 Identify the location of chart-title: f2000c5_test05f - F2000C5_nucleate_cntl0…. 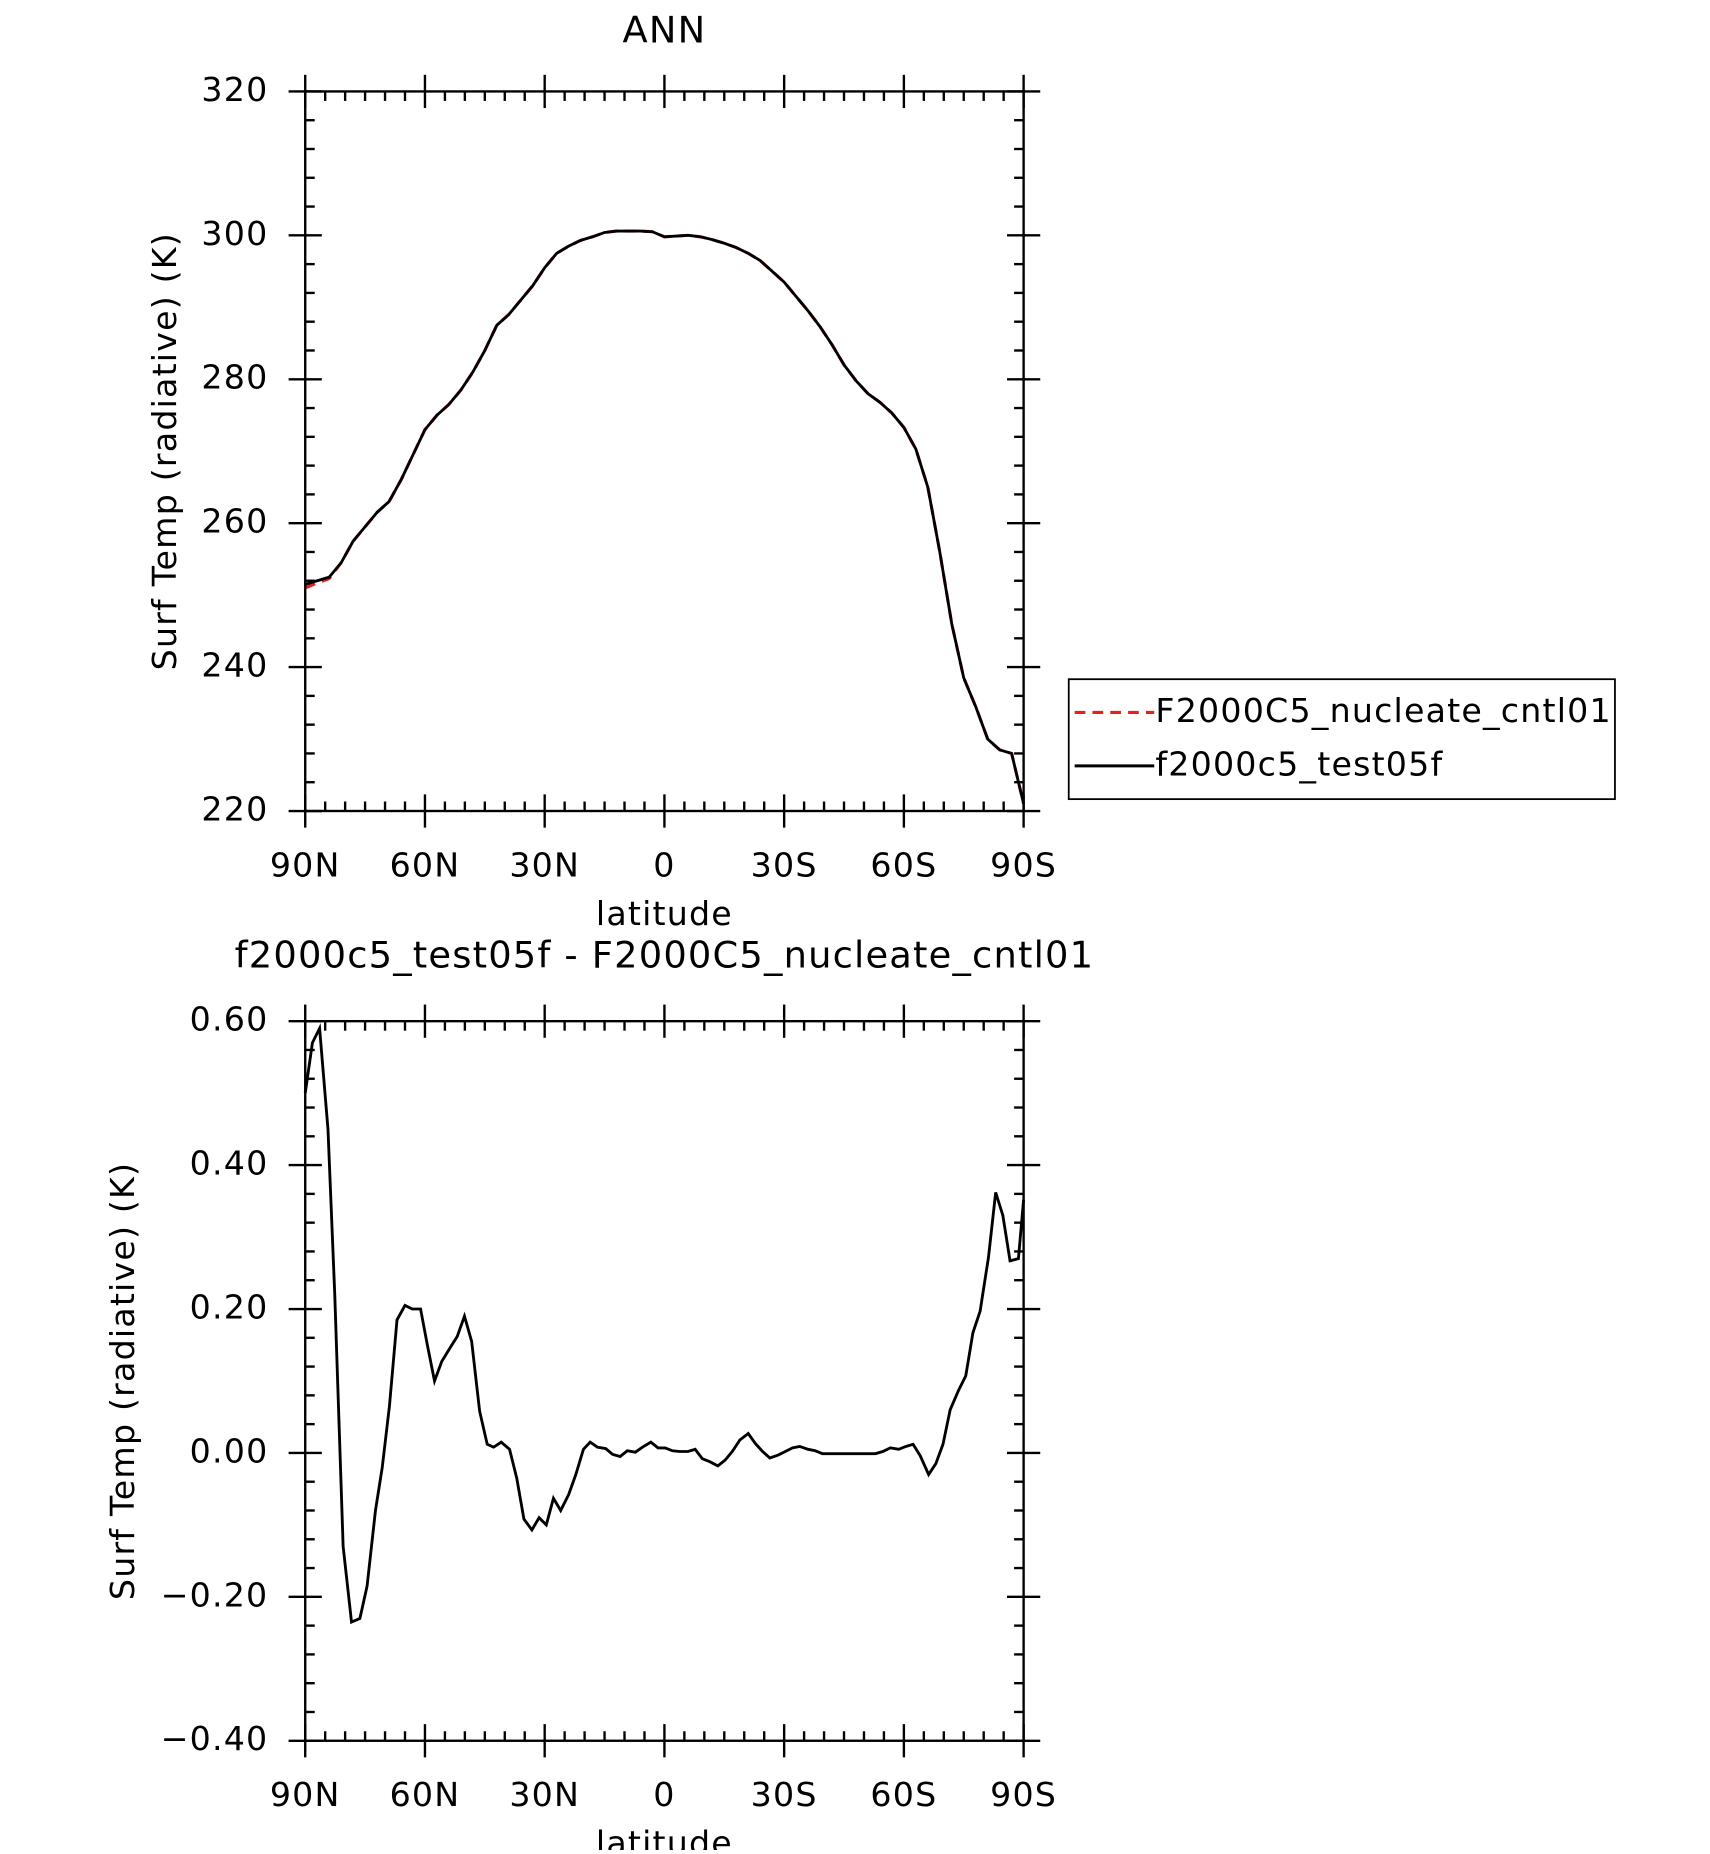
(665, 955).